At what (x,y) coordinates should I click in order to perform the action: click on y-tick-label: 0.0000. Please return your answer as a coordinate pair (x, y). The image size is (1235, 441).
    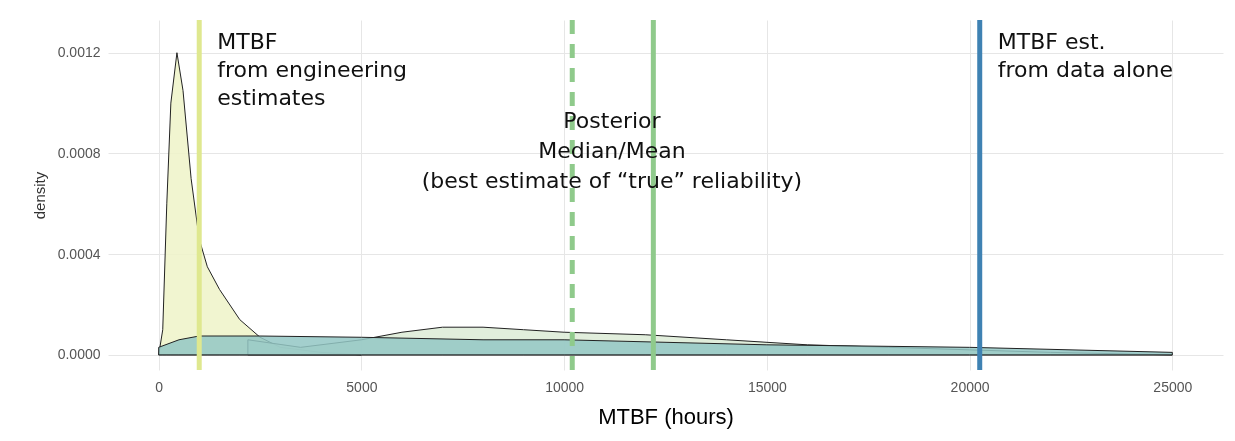
    Looking at the image, I should click on (79, 354).